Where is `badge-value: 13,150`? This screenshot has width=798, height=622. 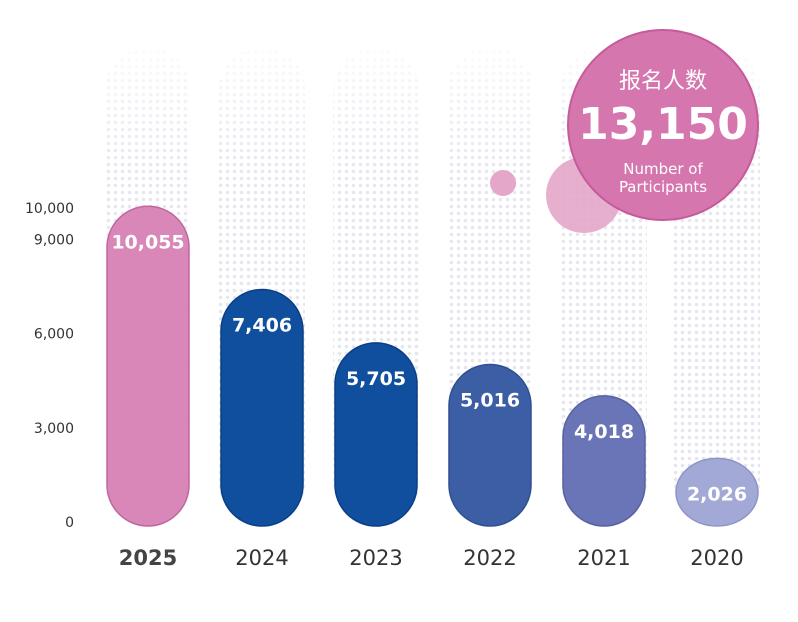 badge-value: 13,150 is located at coordinates (663, 124).